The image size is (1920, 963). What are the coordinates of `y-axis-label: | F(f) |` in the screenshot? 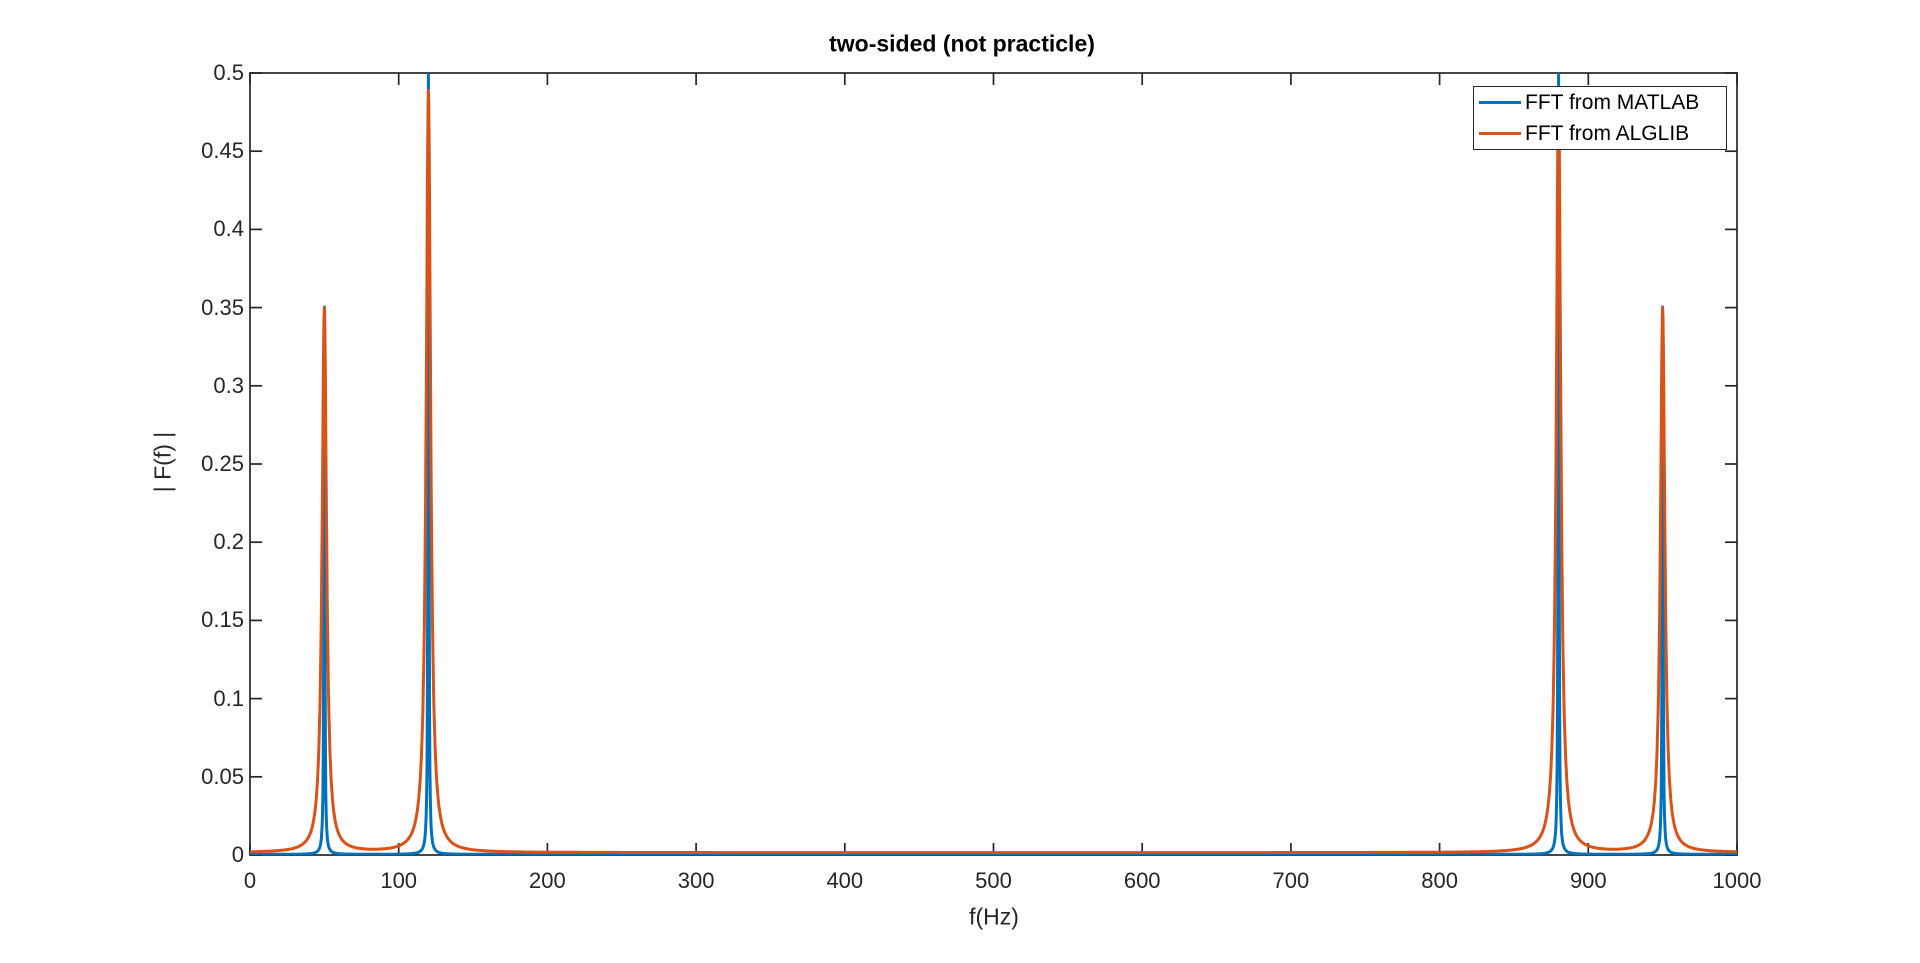 It's located at (162, 462).